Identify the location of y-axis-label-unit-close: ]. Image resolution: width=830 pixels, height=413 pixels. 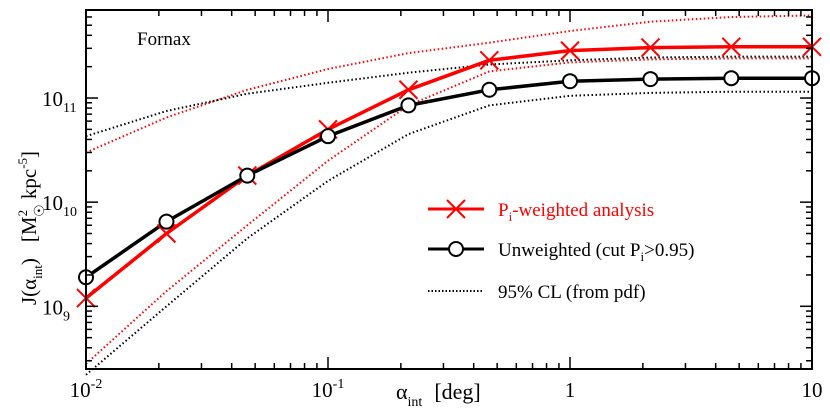
(29, 154).